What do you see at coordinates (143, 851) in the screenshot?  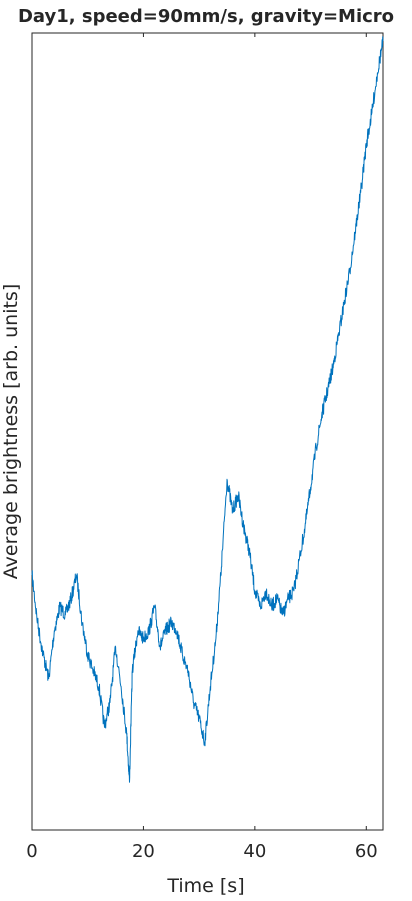 I see `x-tick-label: 20` at bounding box center [143, 851].